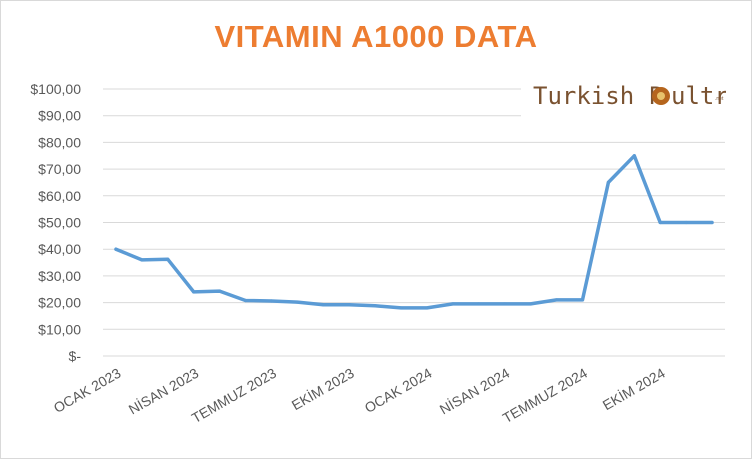 Image resolution: width=752 pixels, height=459 pixels. I want to click on x-tick-label: TEMMUZ 2023, so click(234, 395).